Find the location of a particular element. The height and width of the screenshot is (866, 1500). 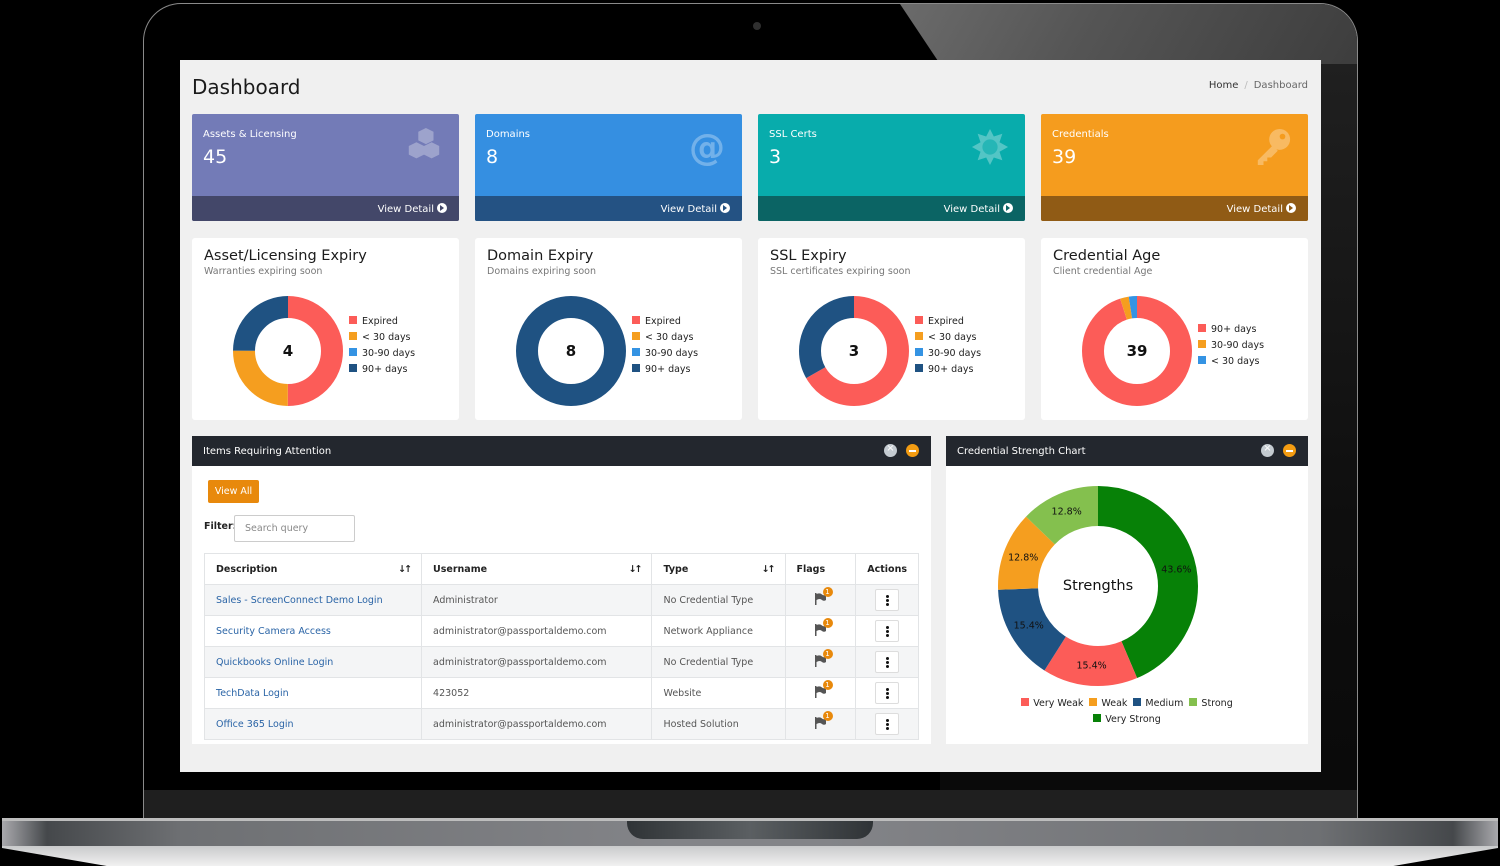

legend-item: Weak is located at coordinates (1108, 704).